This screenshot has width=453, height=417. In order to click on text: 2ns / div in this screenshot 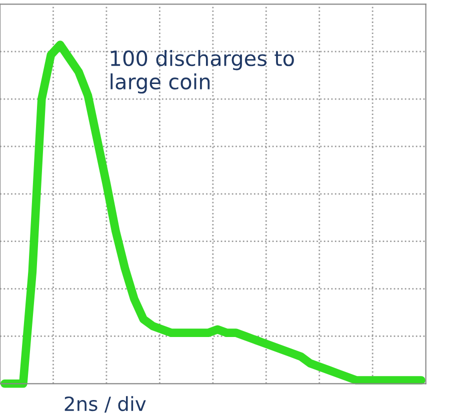, I will do `click(105, 404)`.